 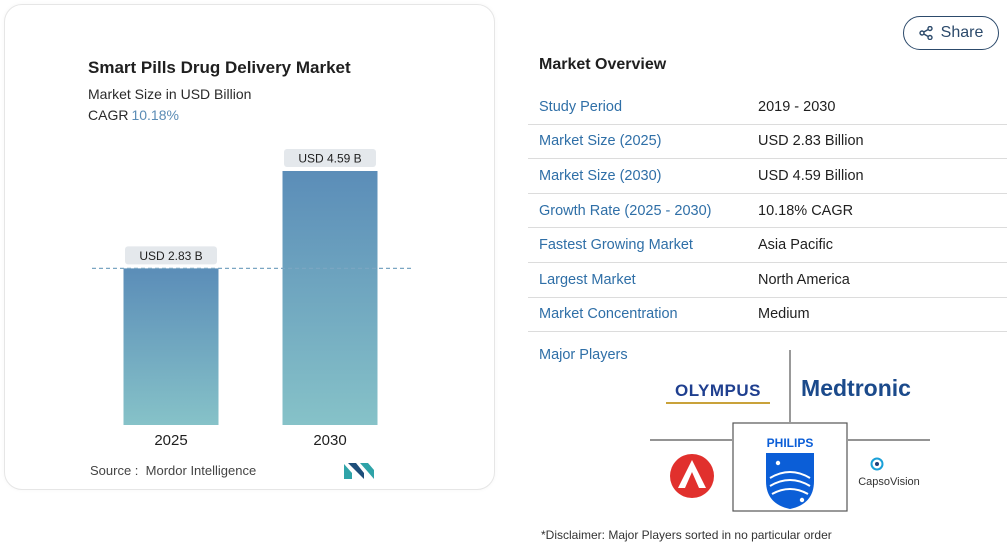 I want to click on overview-row: Study Period 2019 - 2030, so click(x=767, y=107).